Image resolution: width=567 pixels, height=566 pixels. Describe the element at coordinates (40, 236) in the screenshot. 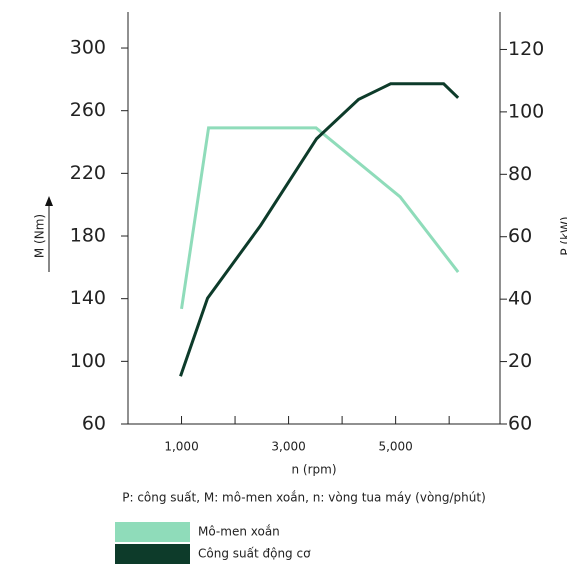

I see `y-axis-label: M (Nm)` at that location.